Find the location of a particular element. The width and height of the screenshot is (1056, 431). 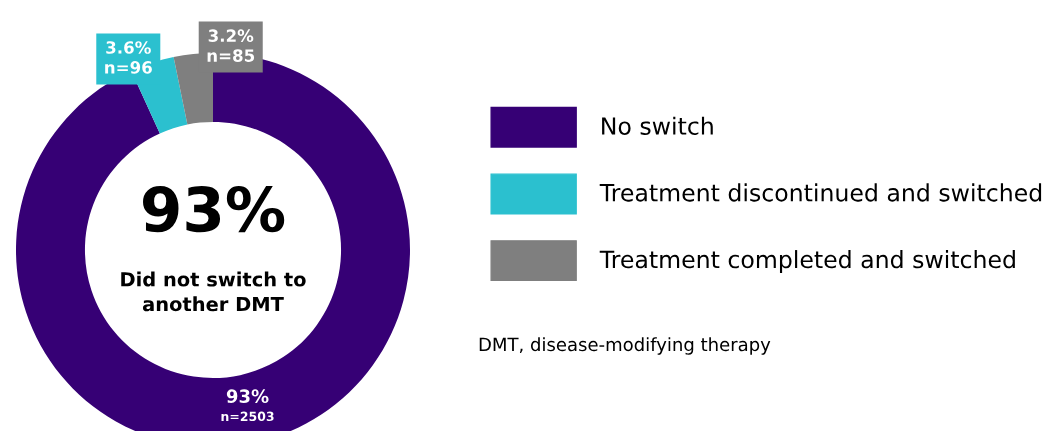

text: DMT, disease-modifying therapy is located at coordinates (625, 346).